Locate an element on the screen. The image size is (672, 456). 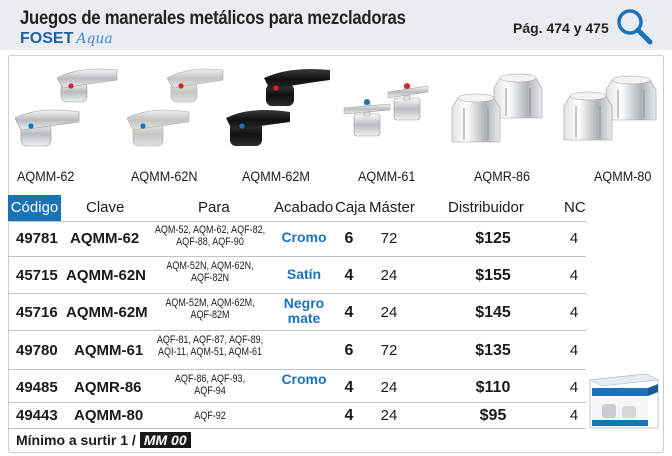
minimum-badge: MM 00 is located at coordinates (165, 440).